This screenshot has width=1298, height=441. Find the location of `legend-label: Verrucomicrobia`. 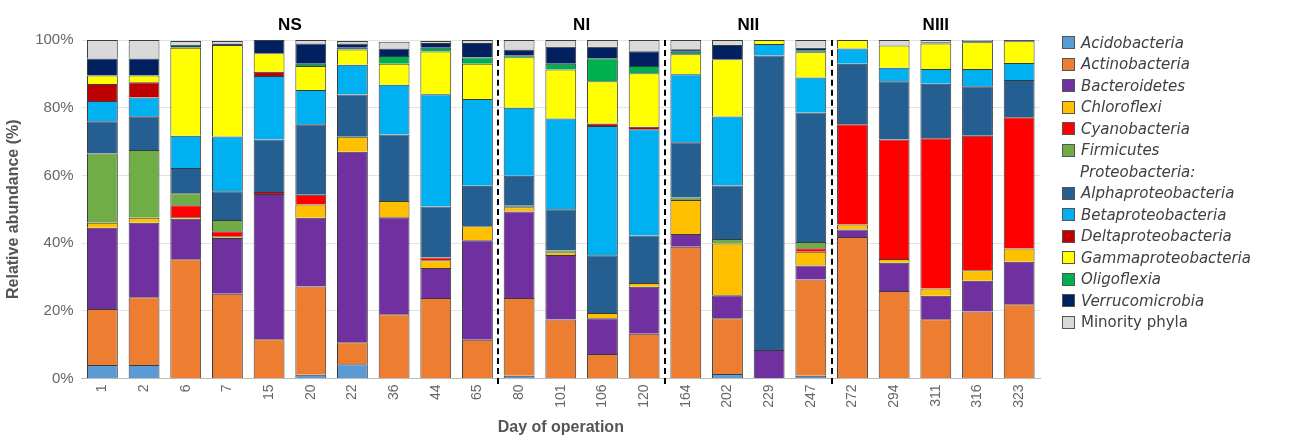

legend-label: Verrucomicrobia is located at coordinates (1143, 300).